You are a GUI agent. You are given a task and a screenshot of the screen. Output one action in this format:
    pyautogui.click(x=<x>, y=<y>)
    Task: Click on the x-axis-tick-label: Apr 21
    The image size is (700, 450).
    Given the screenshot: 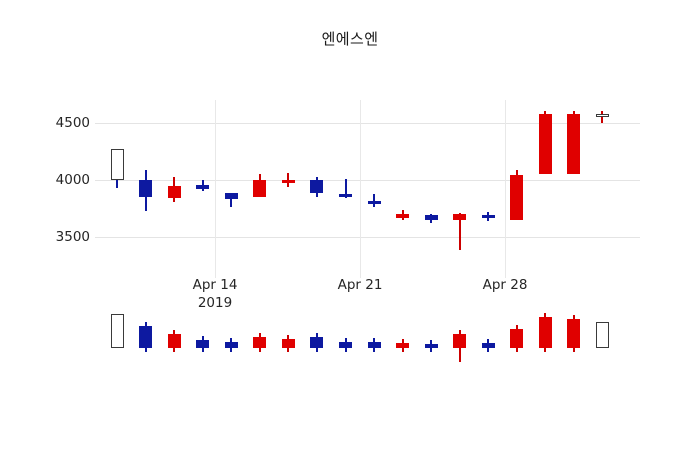 What is the action you would take?
    pyautogui.click(x=360, y=285)
    